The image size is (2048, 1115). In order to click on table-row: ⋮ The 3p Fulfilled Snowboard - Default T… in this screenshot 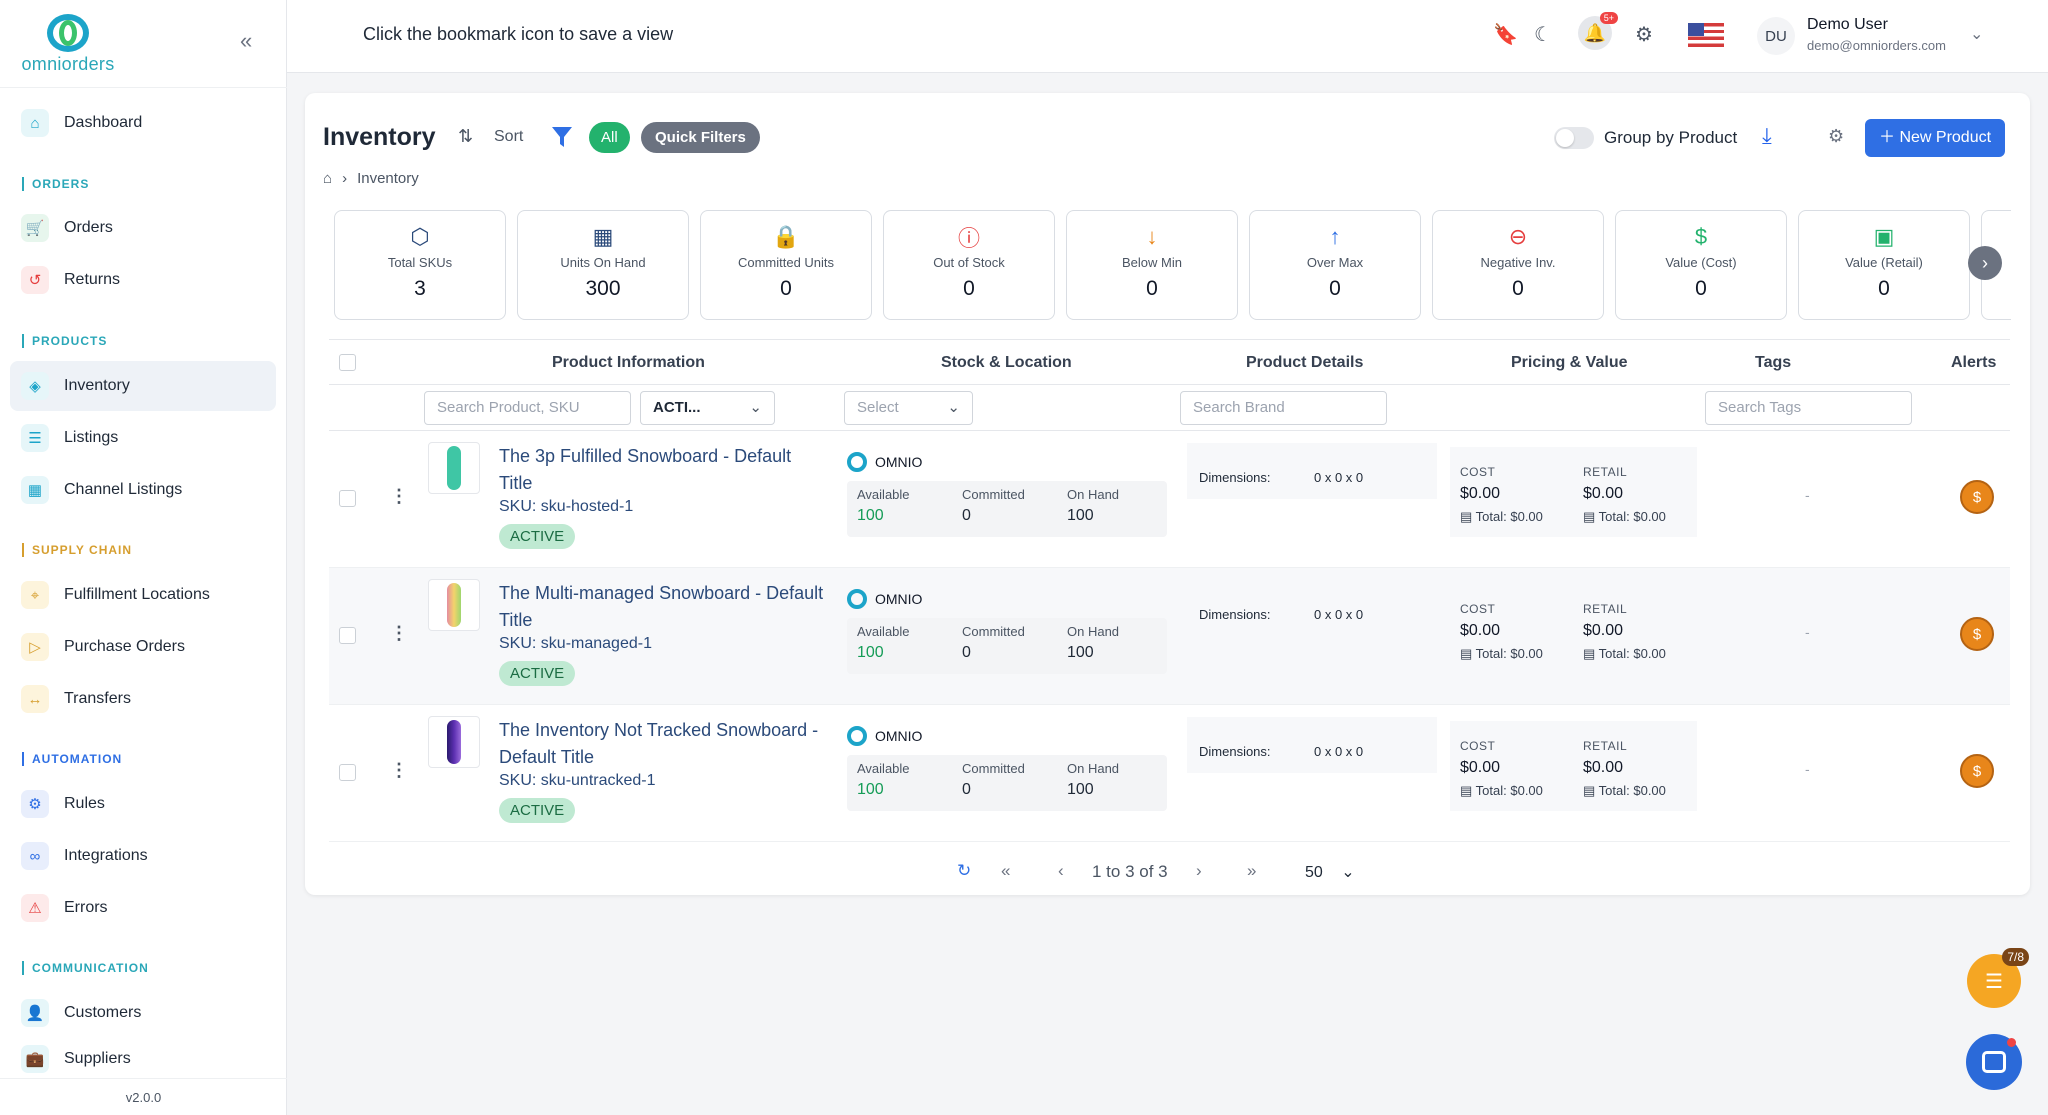, I will do `click(1169, 499)`.